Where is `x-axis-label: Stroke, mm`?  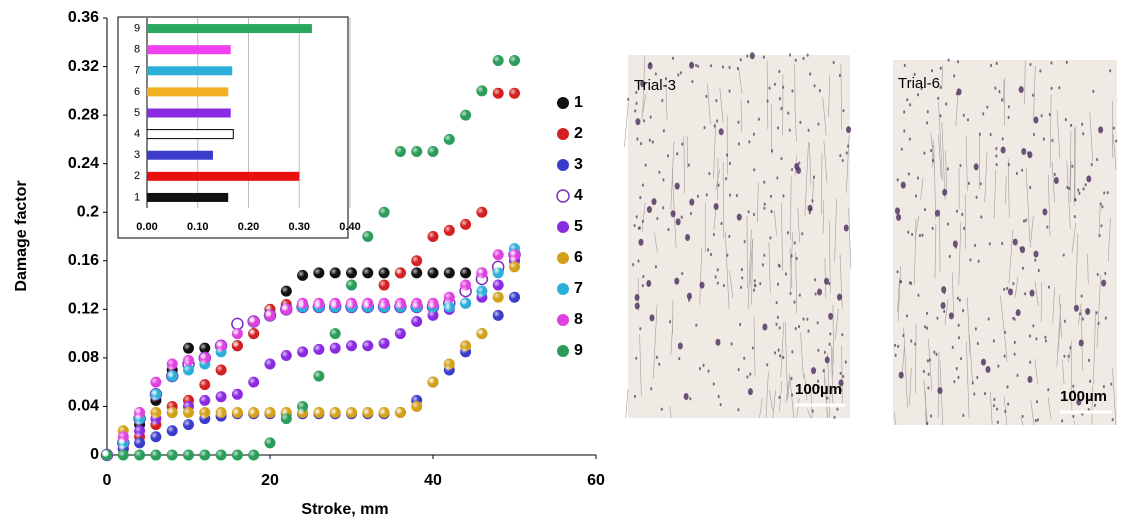 x-axis-label: Stroke, mm is located at coordinates (344, 509).